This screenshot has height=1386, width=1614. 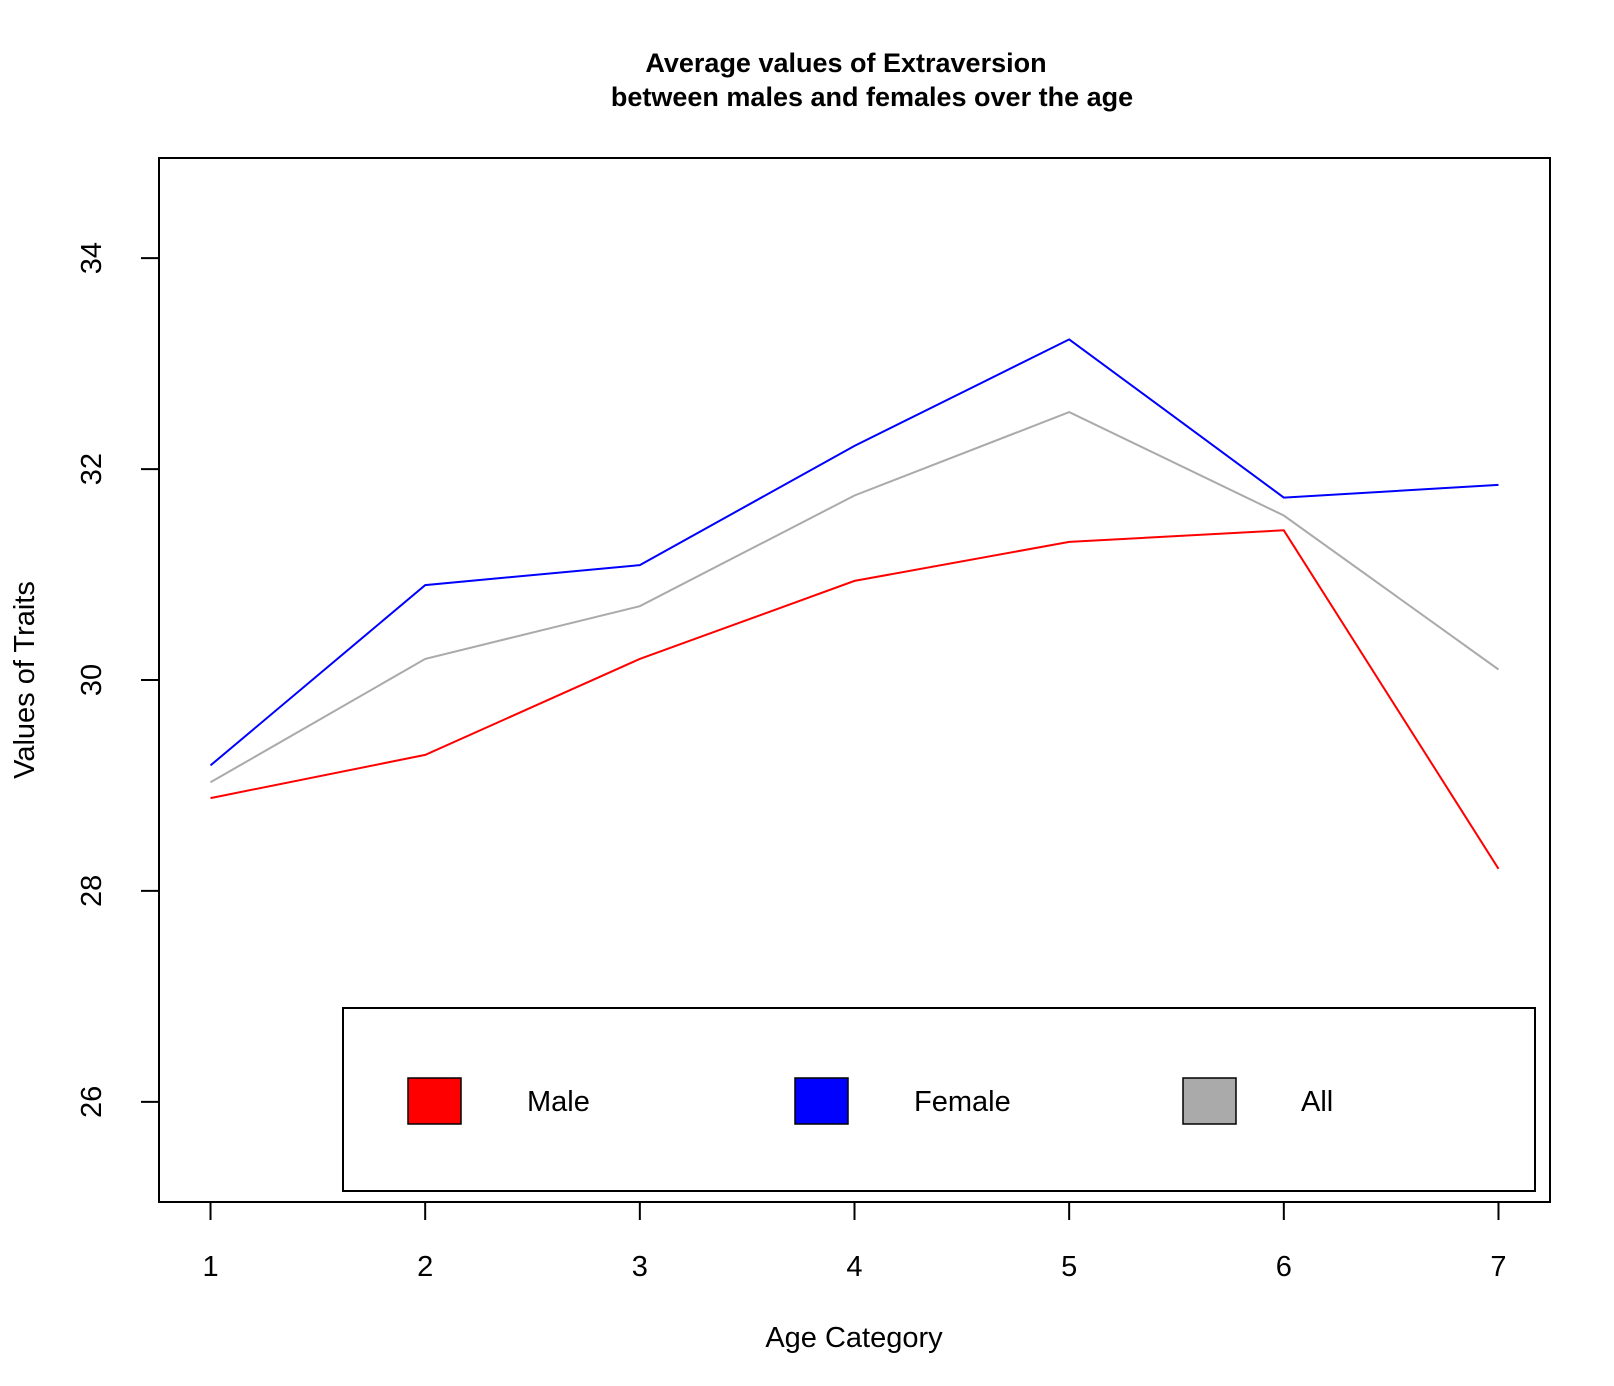 I want to click on legend-label-male: Male, so click(x=558, y=1102).